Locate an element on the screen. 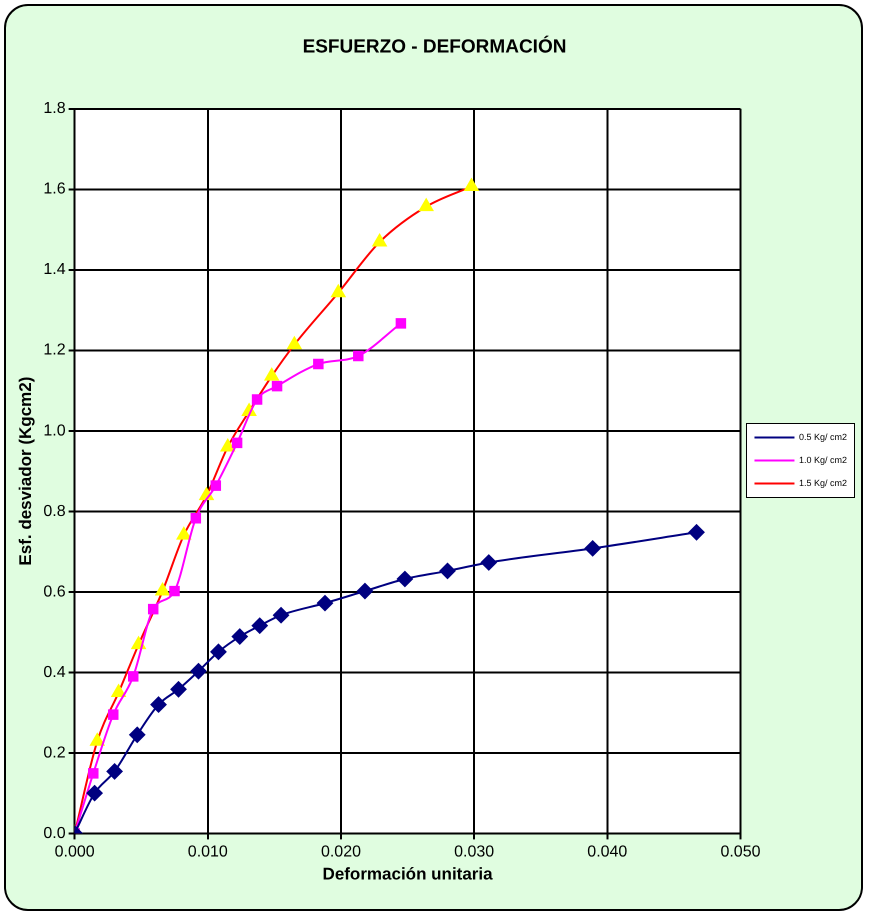 The image size is (869, 915). y-tick-label: 1.0 is located at coordinates (54, 431).